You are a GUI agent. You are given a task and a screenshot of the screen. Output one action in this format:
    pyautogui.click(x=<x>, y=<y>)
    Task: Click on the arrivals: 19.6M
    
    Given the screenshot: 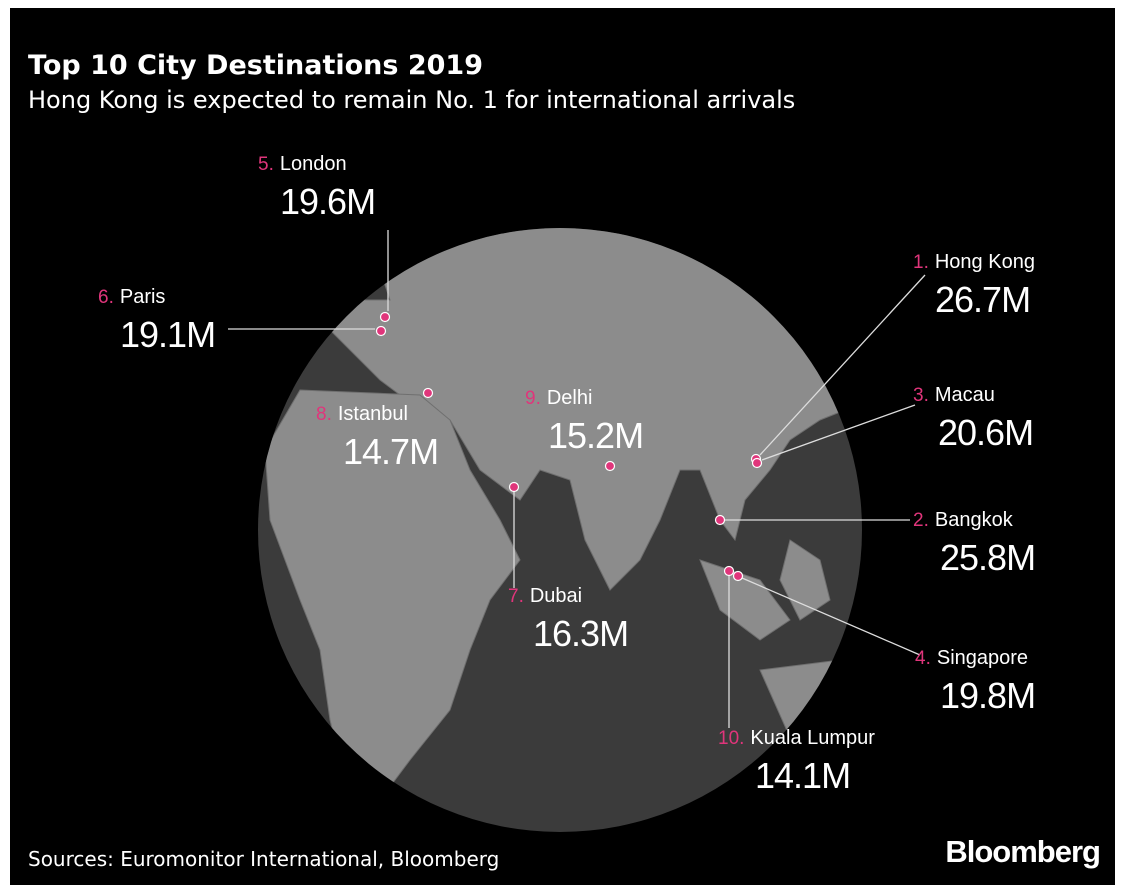 What is the action you would take?
    pyautogui.click(x=327, y=201)
    